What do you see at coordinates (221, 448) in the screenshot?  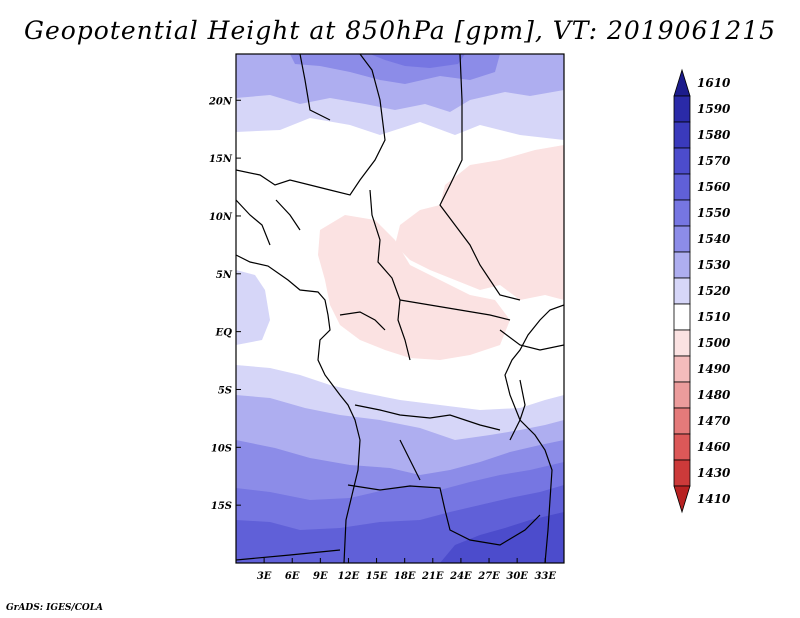 I see `lat-tick-label: 10S` at bounding box center [221, 448].